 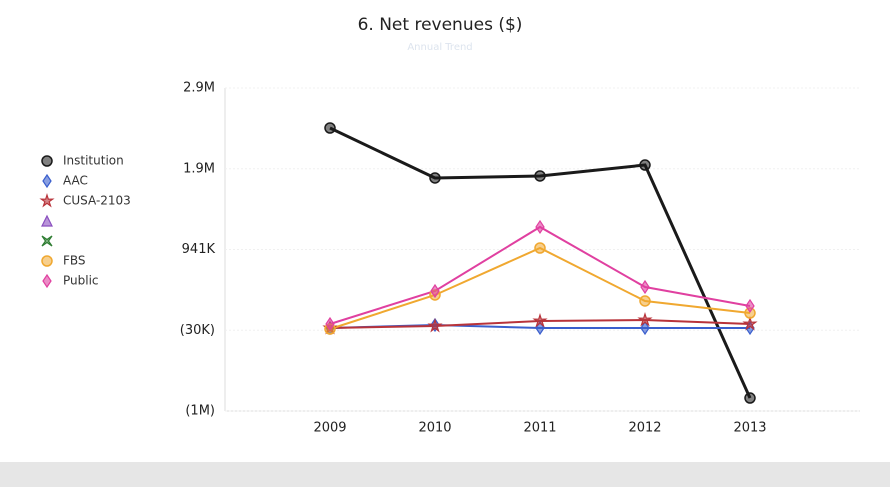 I want to click on legend-label: FBS, so click(x=74, y=261).